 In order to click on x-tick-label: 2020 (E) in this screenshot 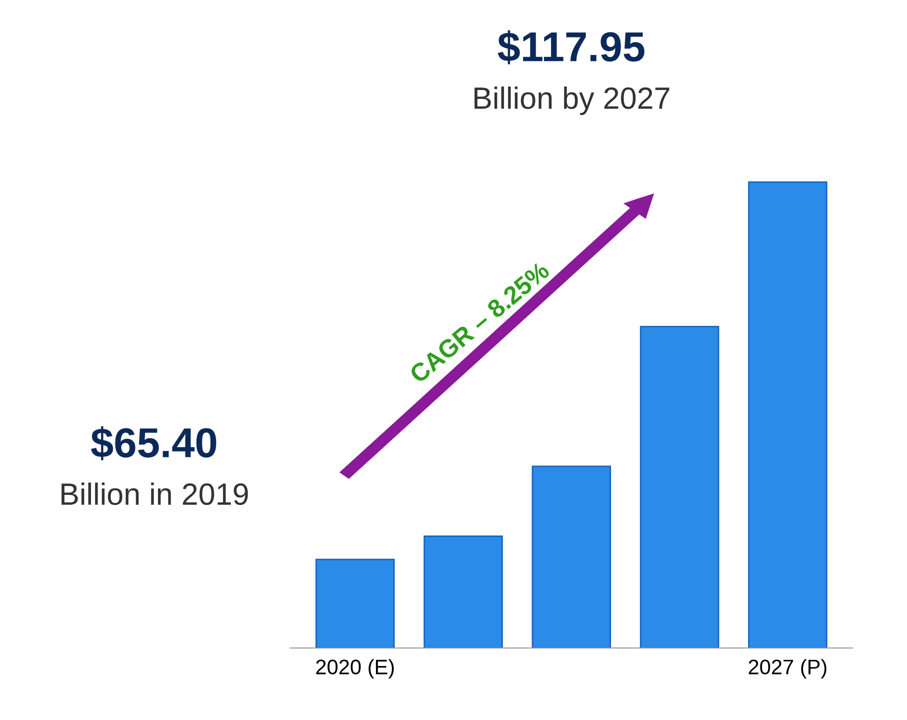, I will do `click(355, 669)`.